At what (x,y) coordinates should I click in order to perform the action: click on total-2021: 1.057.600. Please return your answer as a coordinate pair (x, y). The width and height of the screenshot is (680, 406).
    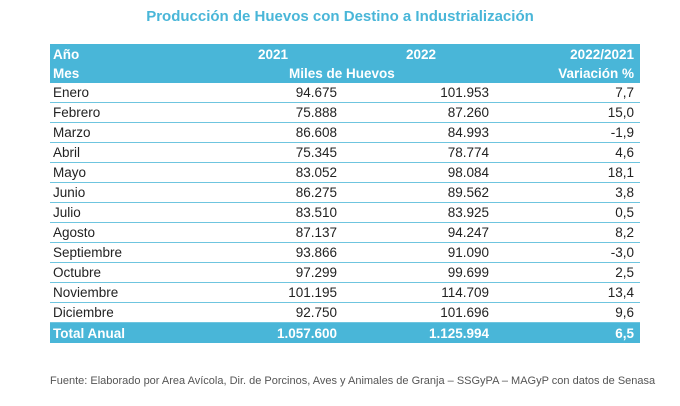
    Looking at the image, I should click on (273, 332).